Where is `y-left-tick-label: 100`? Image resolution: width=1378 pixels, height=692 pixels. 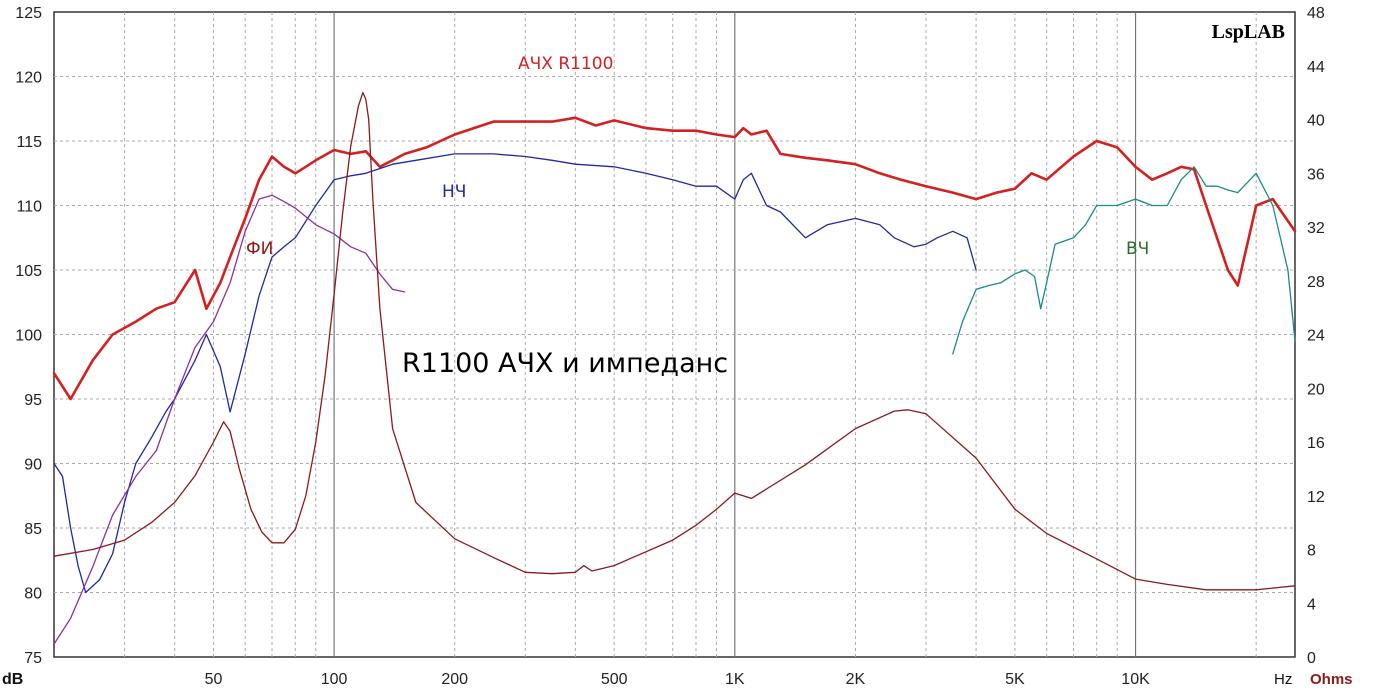 y-left-tick-label: 100 is located at coordinates (28, 336).